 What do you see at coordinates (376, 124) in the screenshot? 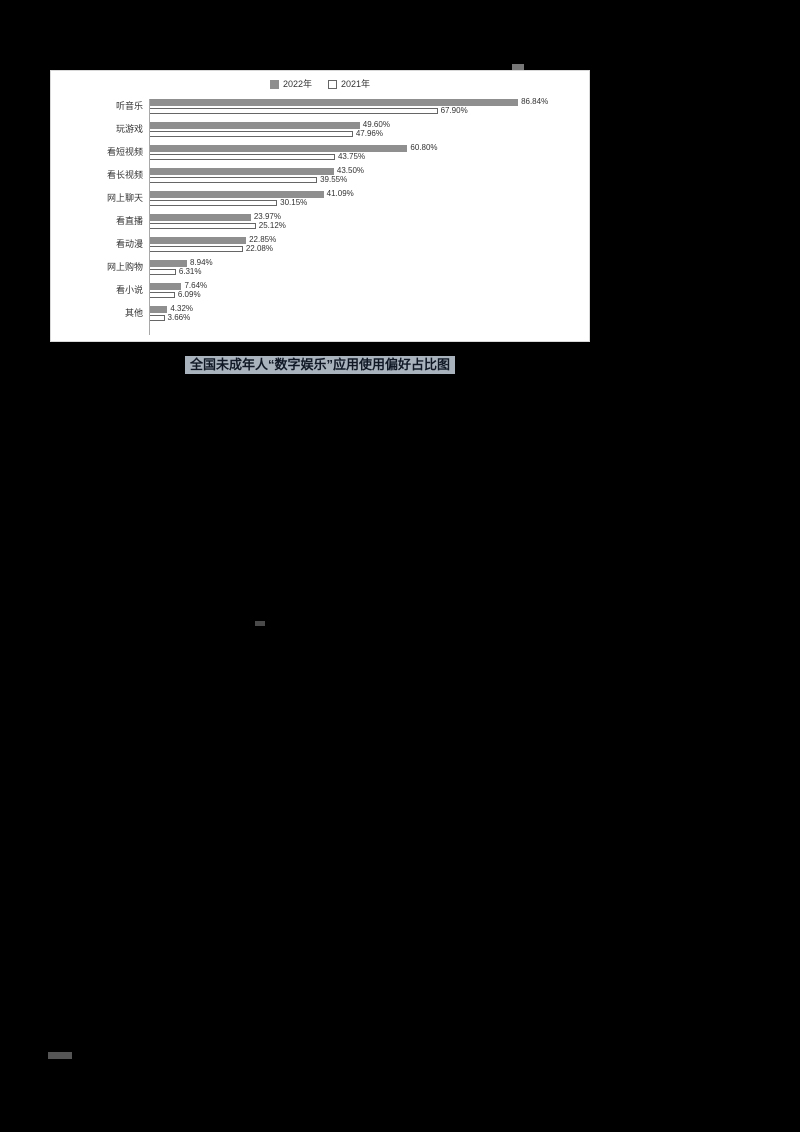
I see `value-label: 49.60%` at bounding box center [376, 124].